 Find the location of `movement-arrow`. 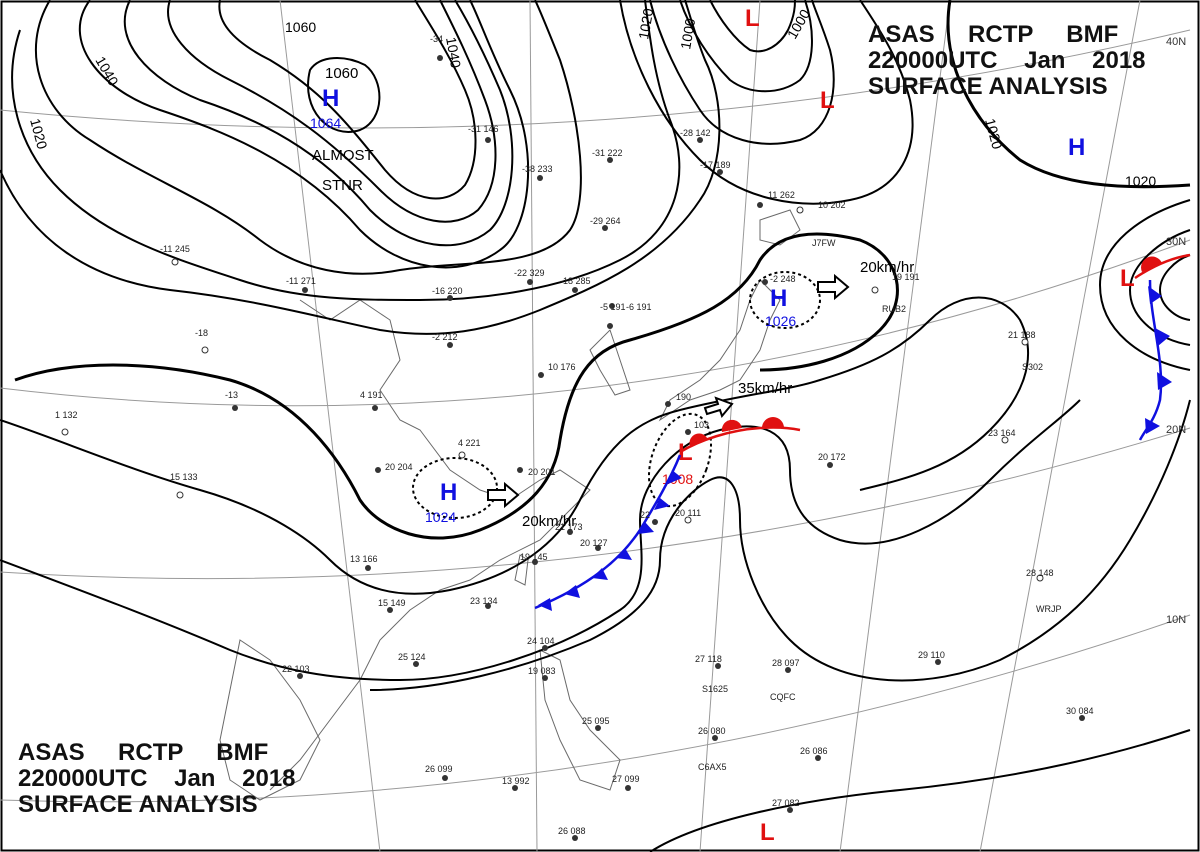

movement-arrow is located at coordinates (718, 407).